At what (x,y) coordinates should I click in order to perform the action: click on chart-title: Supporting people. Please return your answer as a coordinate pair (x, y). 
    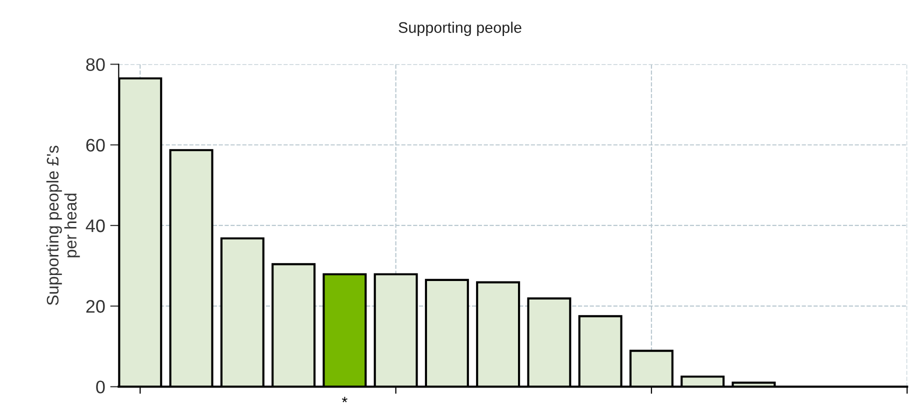
    Looking at the image, I should click on (460, 29).